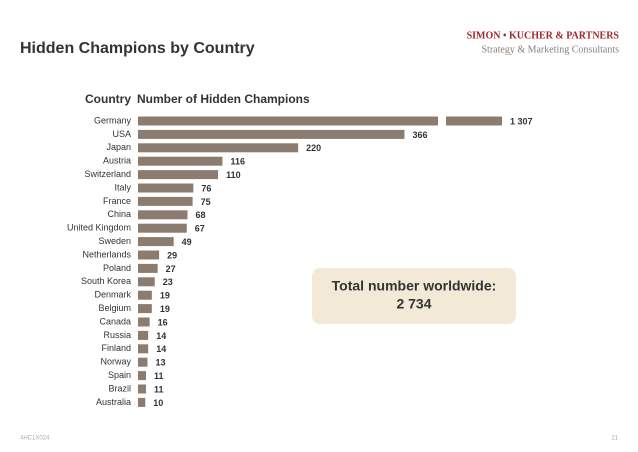  What do you see at coordinates (171, 269) in the screenshot?
I see `value-label: 27` at bounding box center [171, 269].